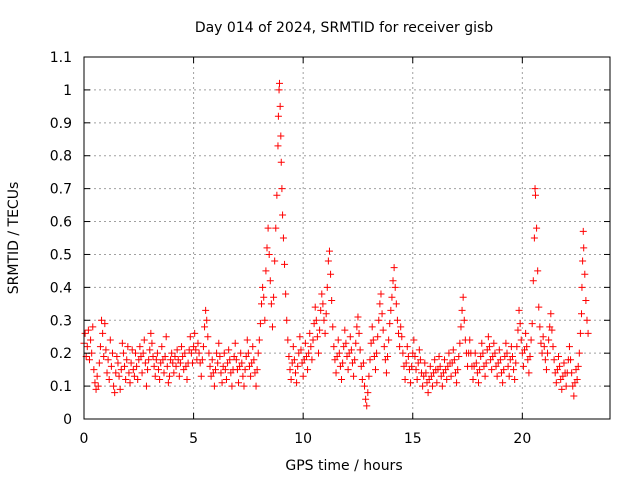 The width and height of the screenshot is (640, 480). Describe the element at coordinates (61, 255) in the screenshot. I see `y-tick-label: 0.5` at that location.